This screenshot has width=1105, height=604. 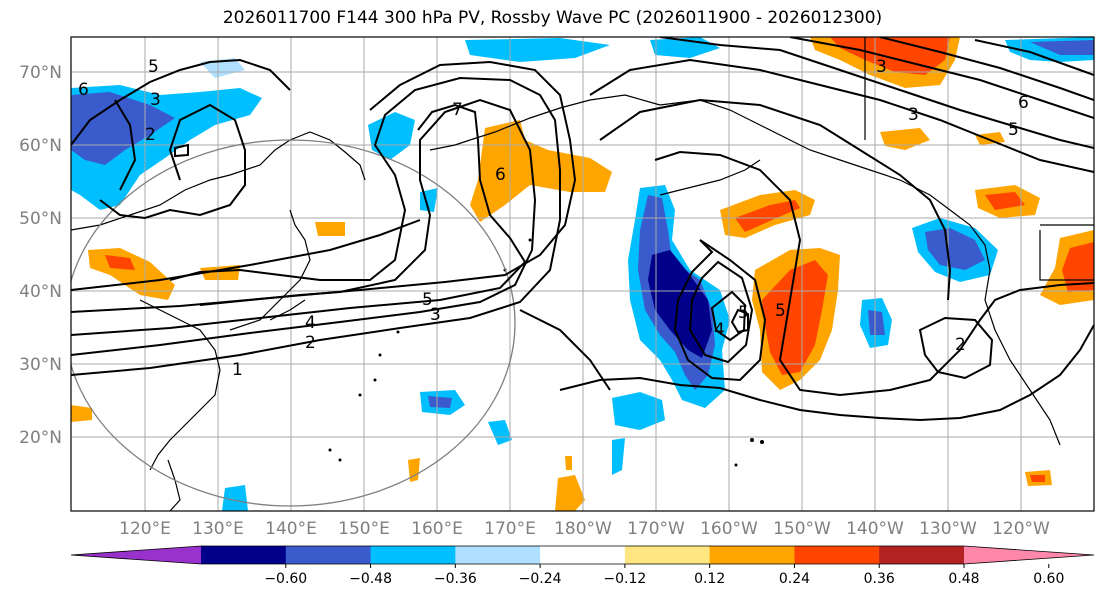 What do you see at coordinates (145, 529) in the screenshot?
I see `lon-label: 120°E` at bounding box center [145, 529].